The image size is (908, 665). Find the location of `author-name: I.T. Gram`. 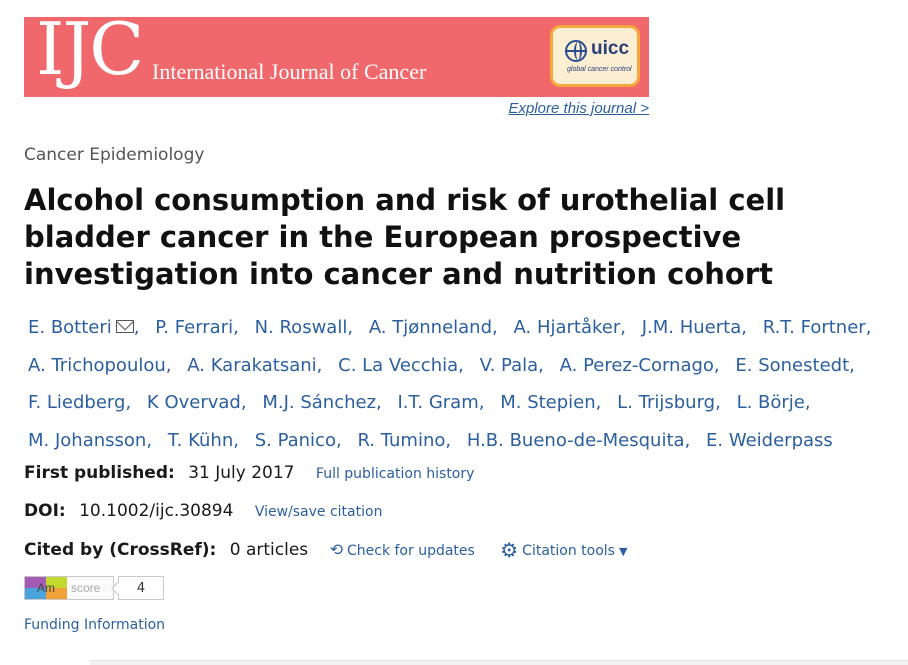

author-name: I.T. Gram is located at coordinates (438, 402).